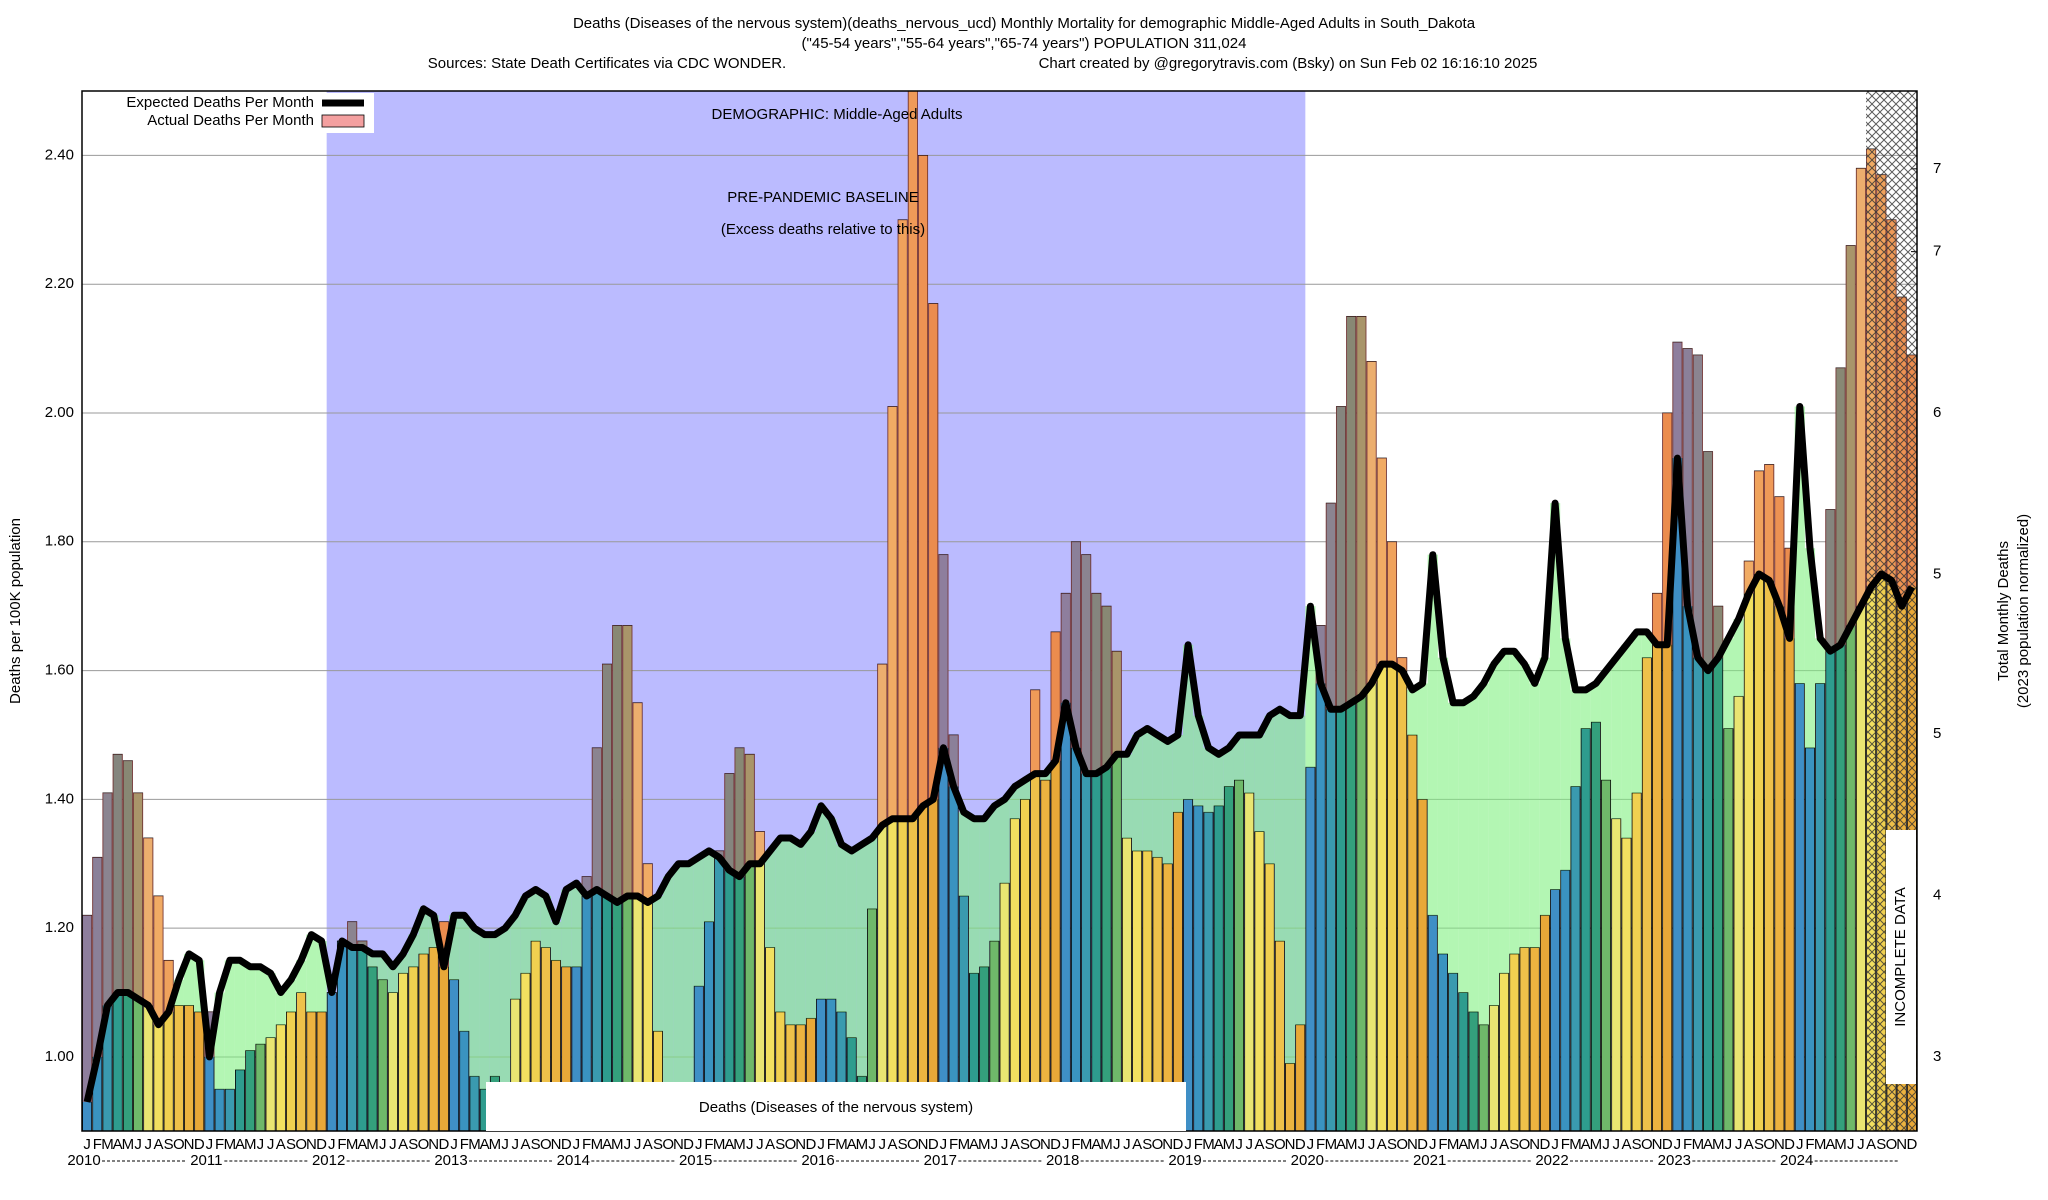  Describe the element at coordinates (206, 1160) in the screenshot. I see `year-label: 2011` at that location.